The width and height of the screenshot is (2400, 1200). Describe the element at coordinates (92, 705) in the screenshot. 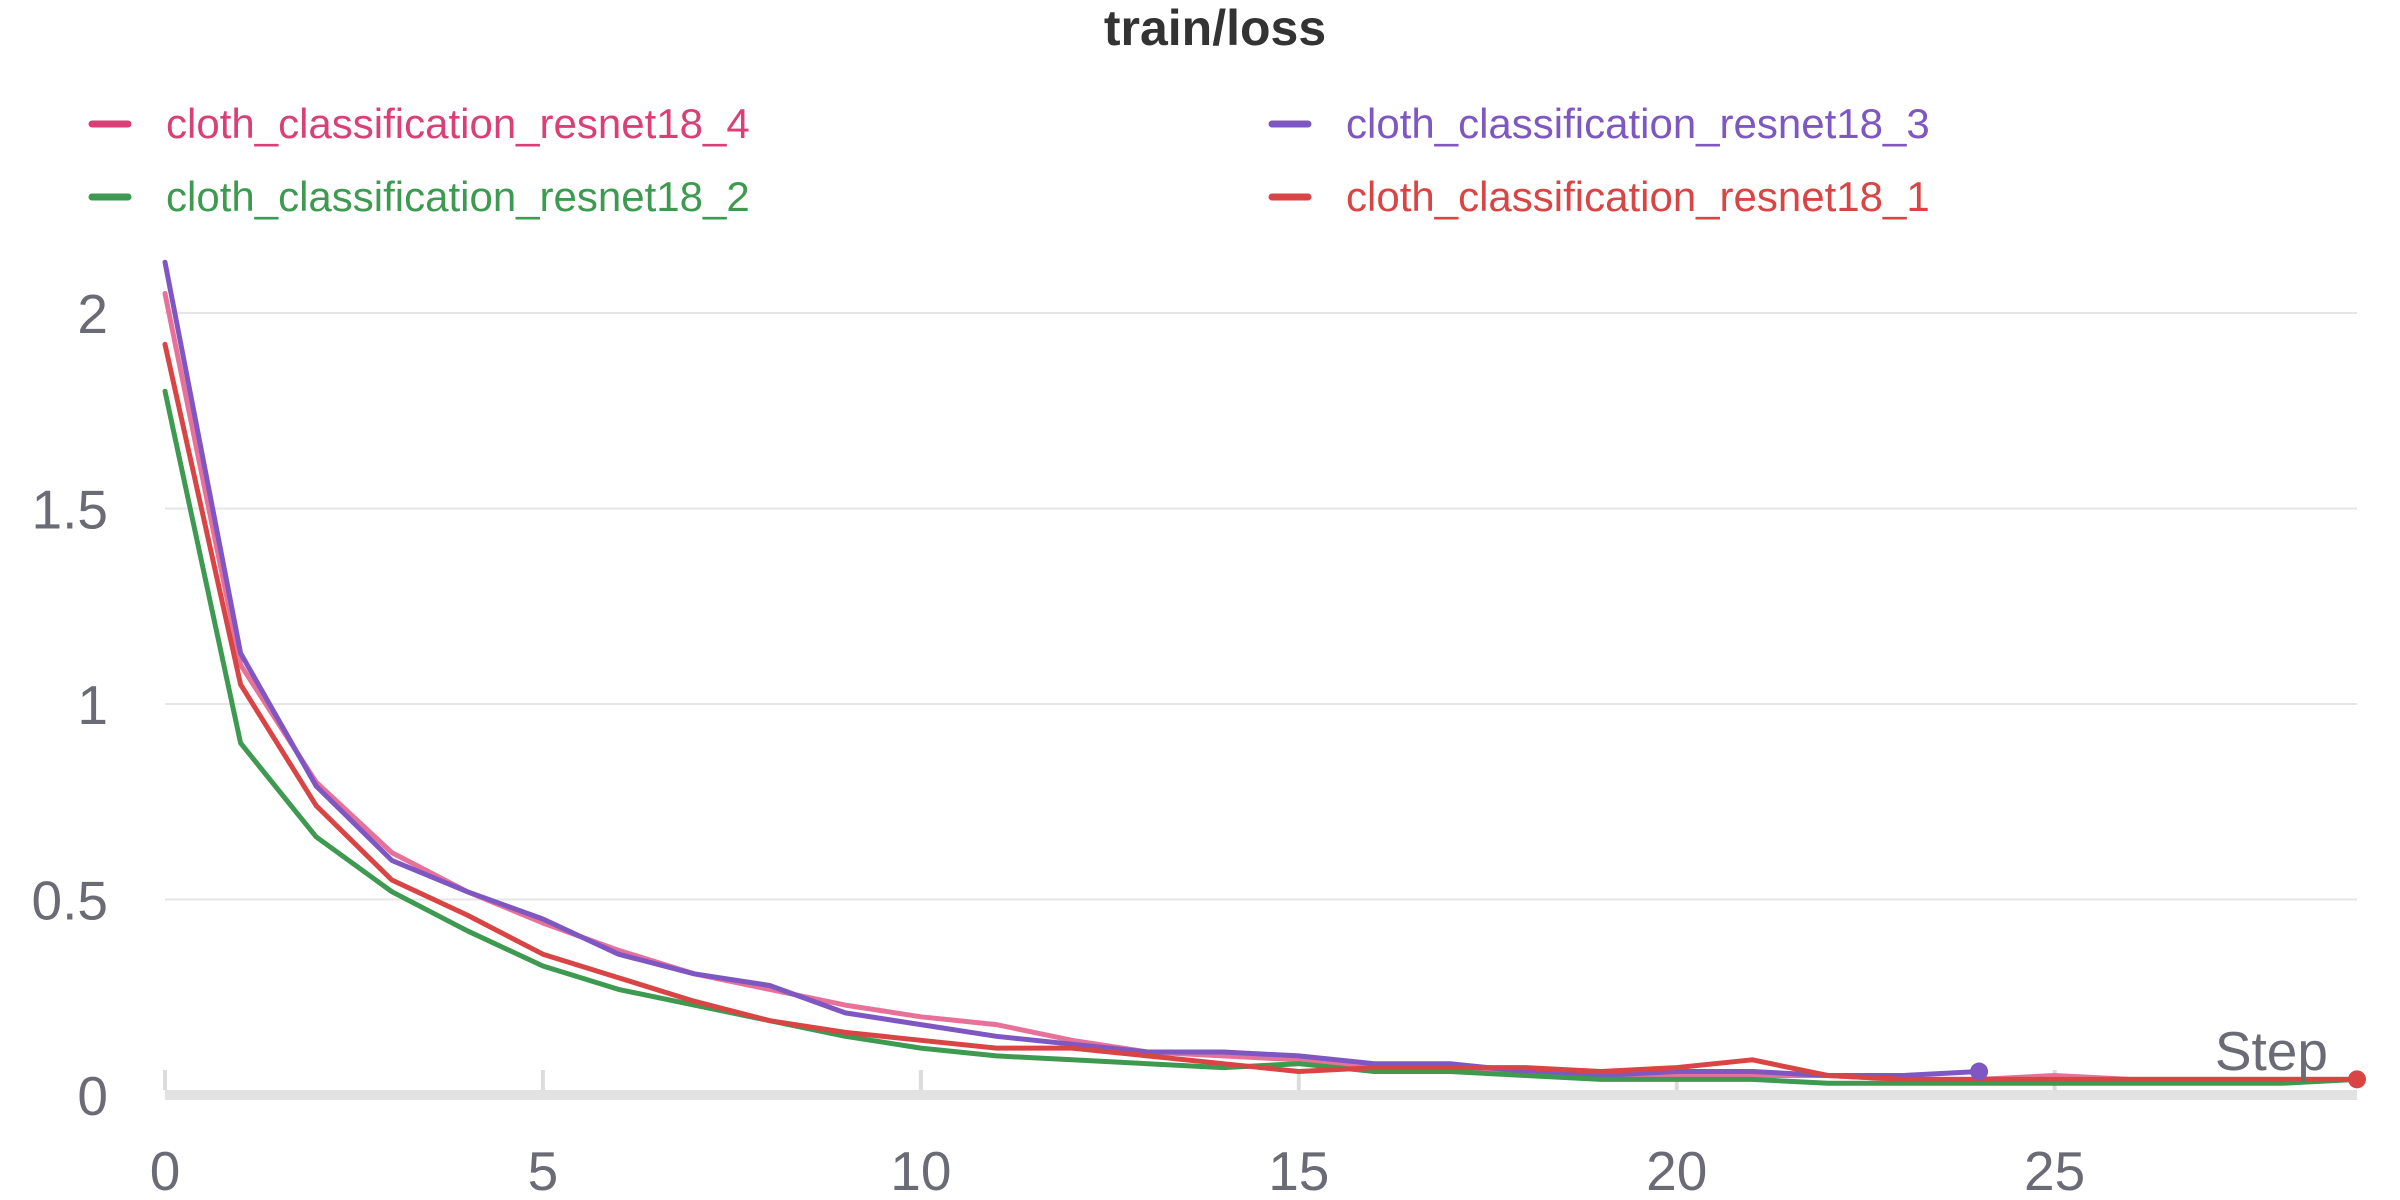

I see `y-tick-label: 1` at that location.